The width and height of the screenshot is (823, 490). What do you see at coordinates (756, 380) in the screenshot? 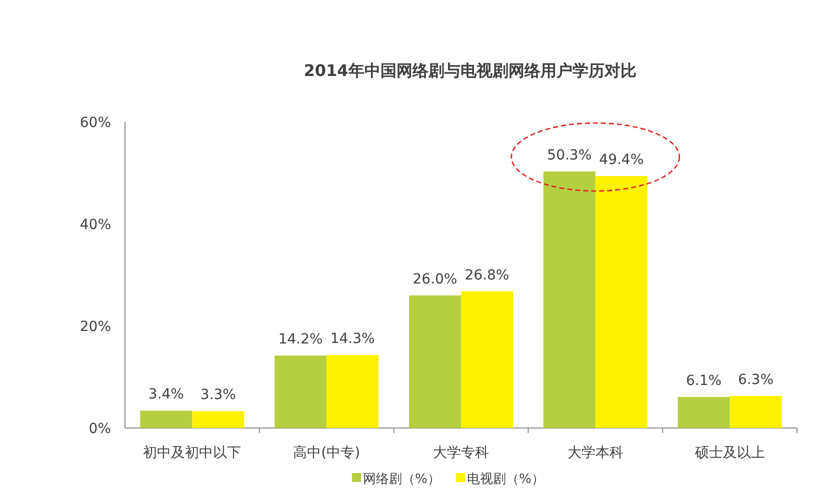
I see `data-label: 6.3%` at bounding box center [756, 380].